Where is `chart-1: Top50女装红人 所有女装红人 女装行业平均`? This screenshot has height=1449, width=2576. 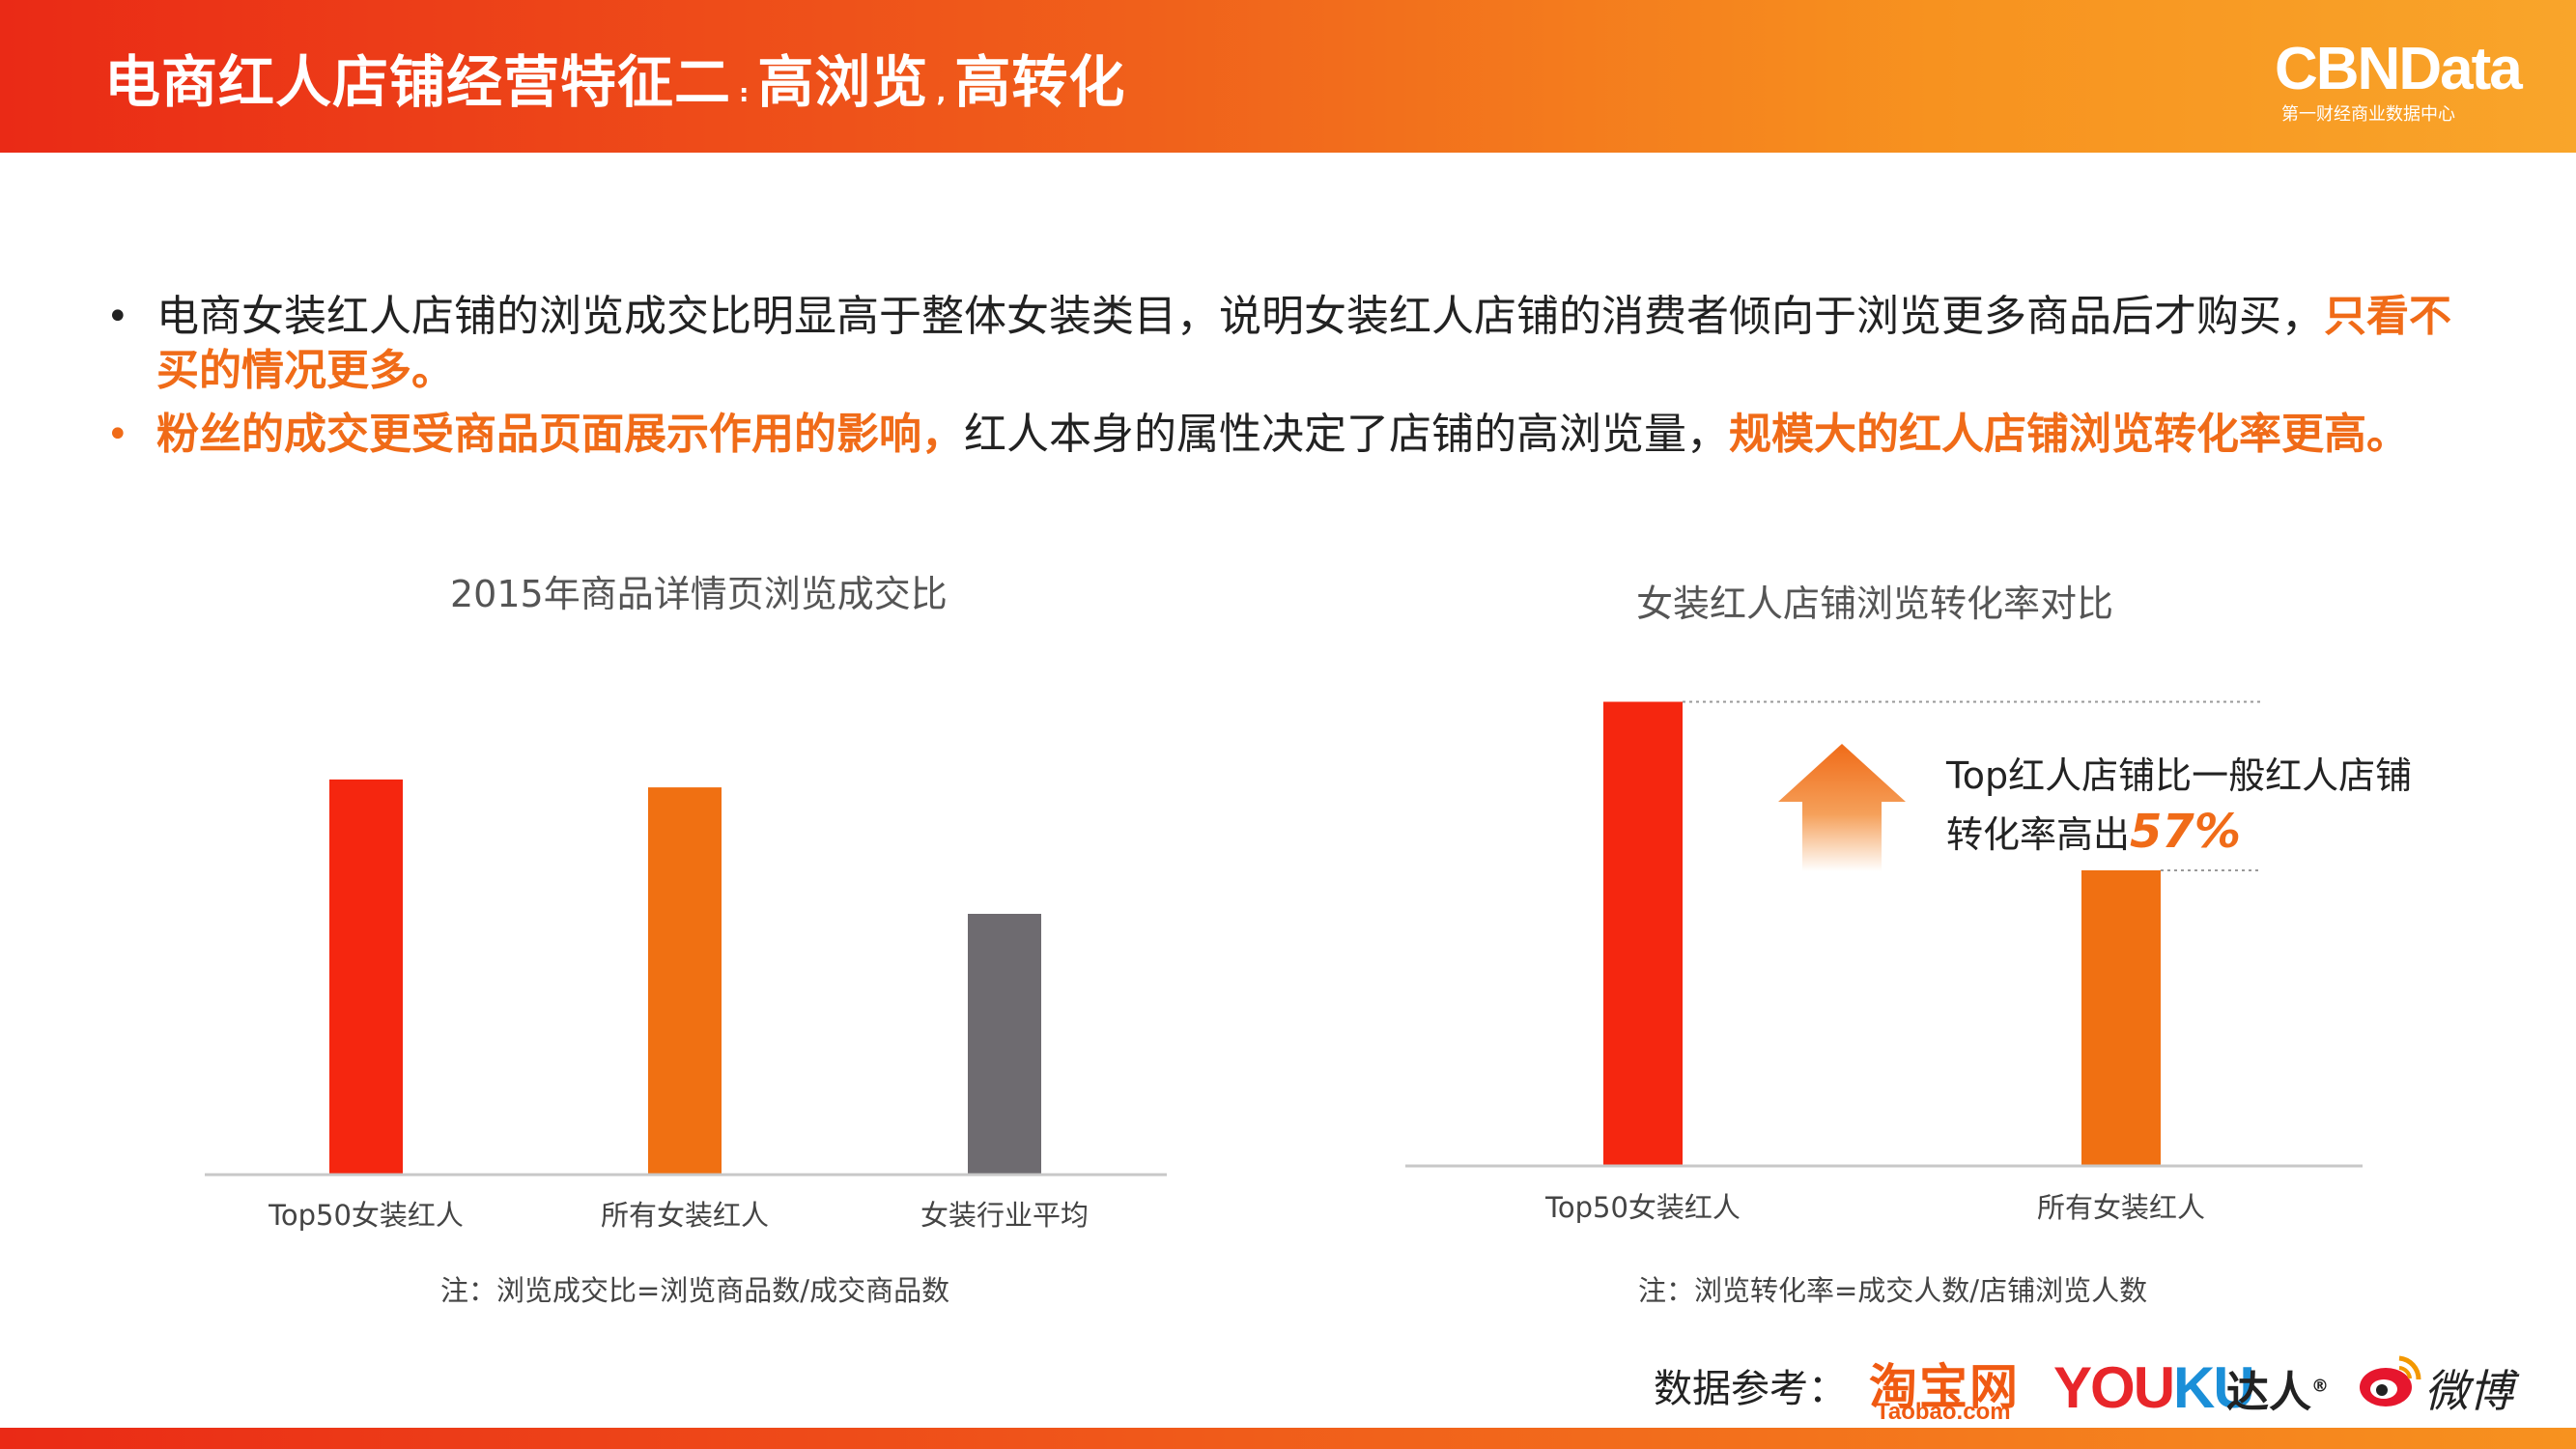 chart-1: Top50女装红人 所有女装红人 女装行业平均 is located at coordinates (686, 1005).